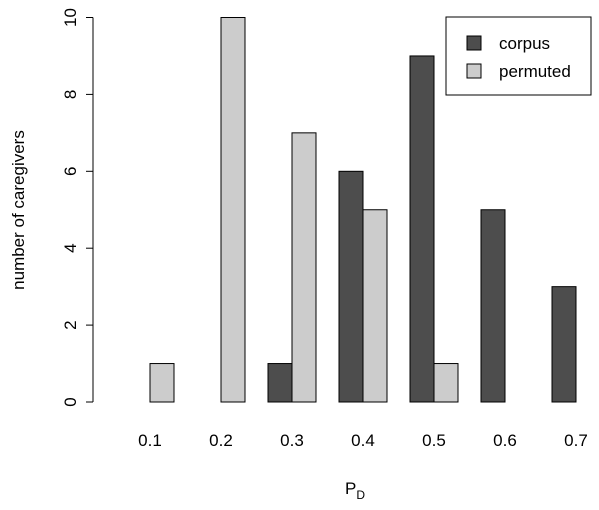  What do you see at coordinates (535, 71) in the screenshot?
I see `legend-label-permuted: permuted` at bounding box center [535, 71].